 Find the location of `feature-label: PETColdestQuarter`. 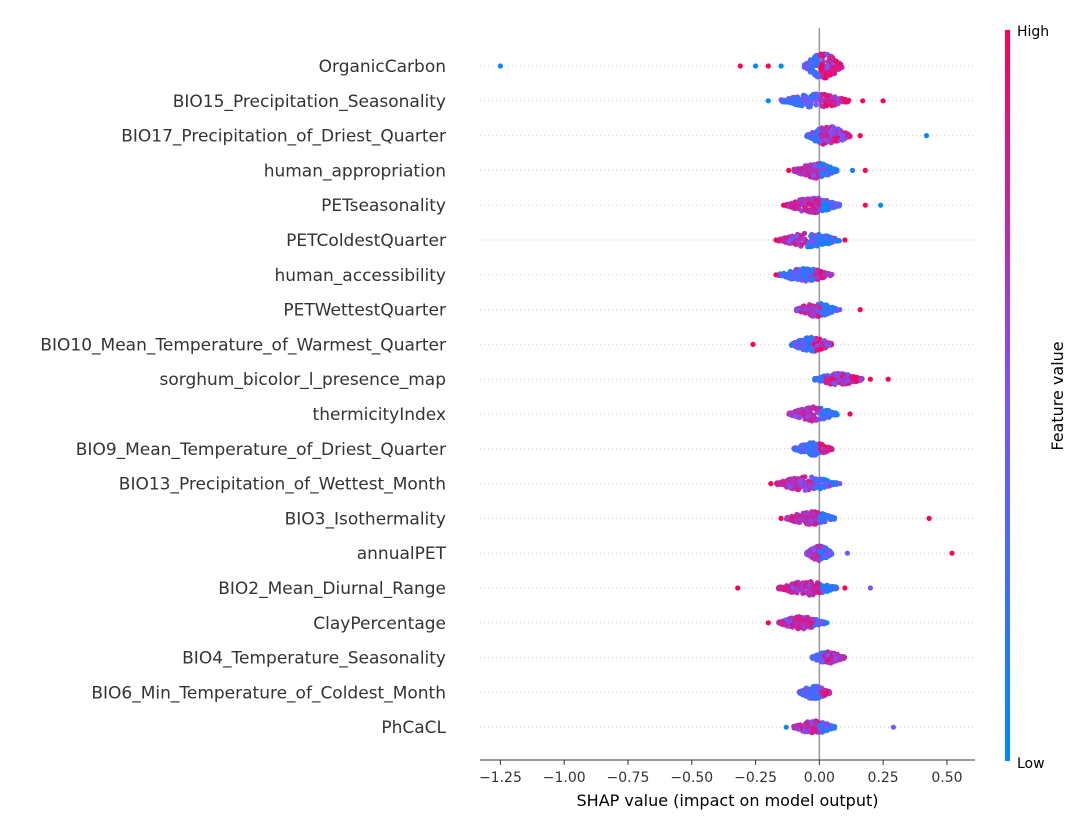

feature-label: PETColdestQuarter is located at coordinates (366, 241).